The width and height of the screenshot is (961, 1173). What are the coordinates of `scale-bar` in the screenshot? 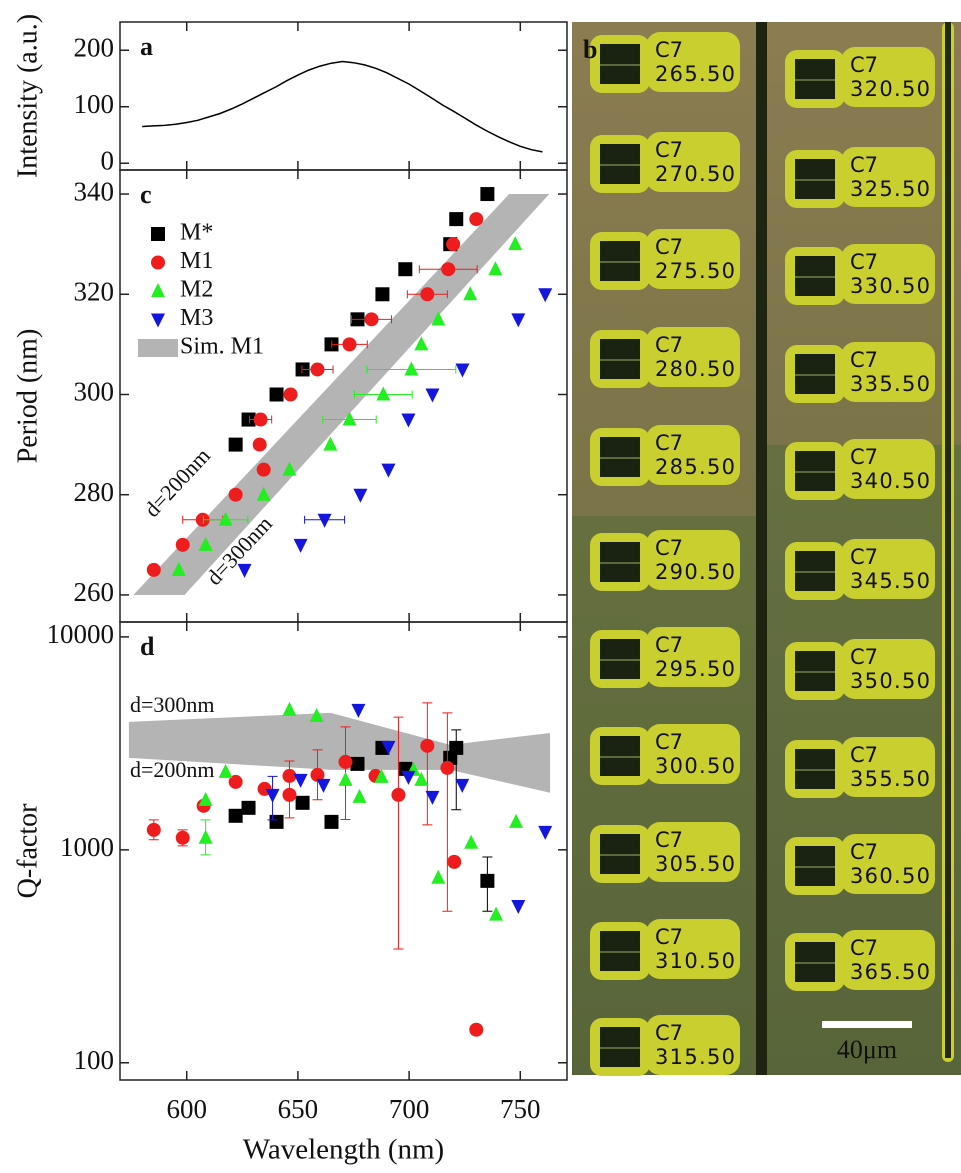 It's located at (867, 1024).